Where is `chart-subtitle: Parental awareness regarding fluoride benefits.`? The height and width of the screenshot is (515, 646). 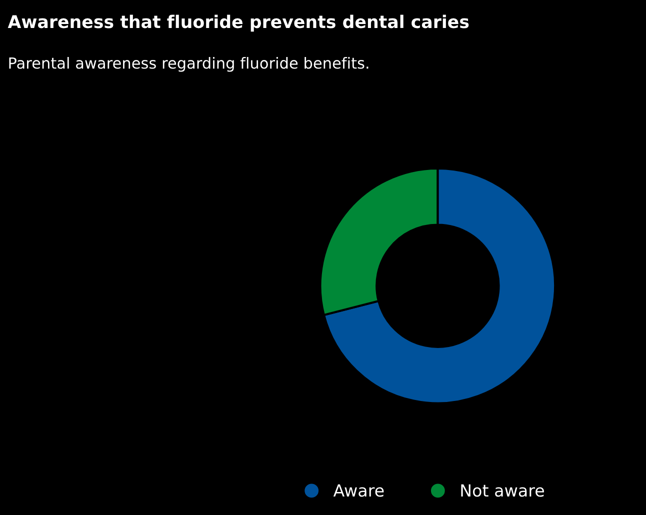 chart-subtitle: Parental awareness regarding fluoride benefits. is located at coordinates (188, 64).